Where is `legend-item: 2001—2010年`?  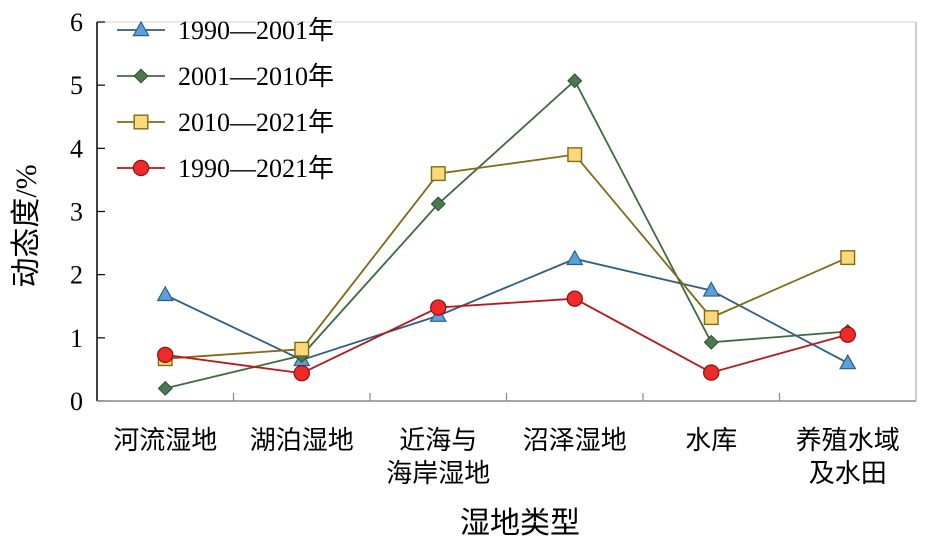 legend-item: 2001—2010年 is located at coordinates (225, 76).